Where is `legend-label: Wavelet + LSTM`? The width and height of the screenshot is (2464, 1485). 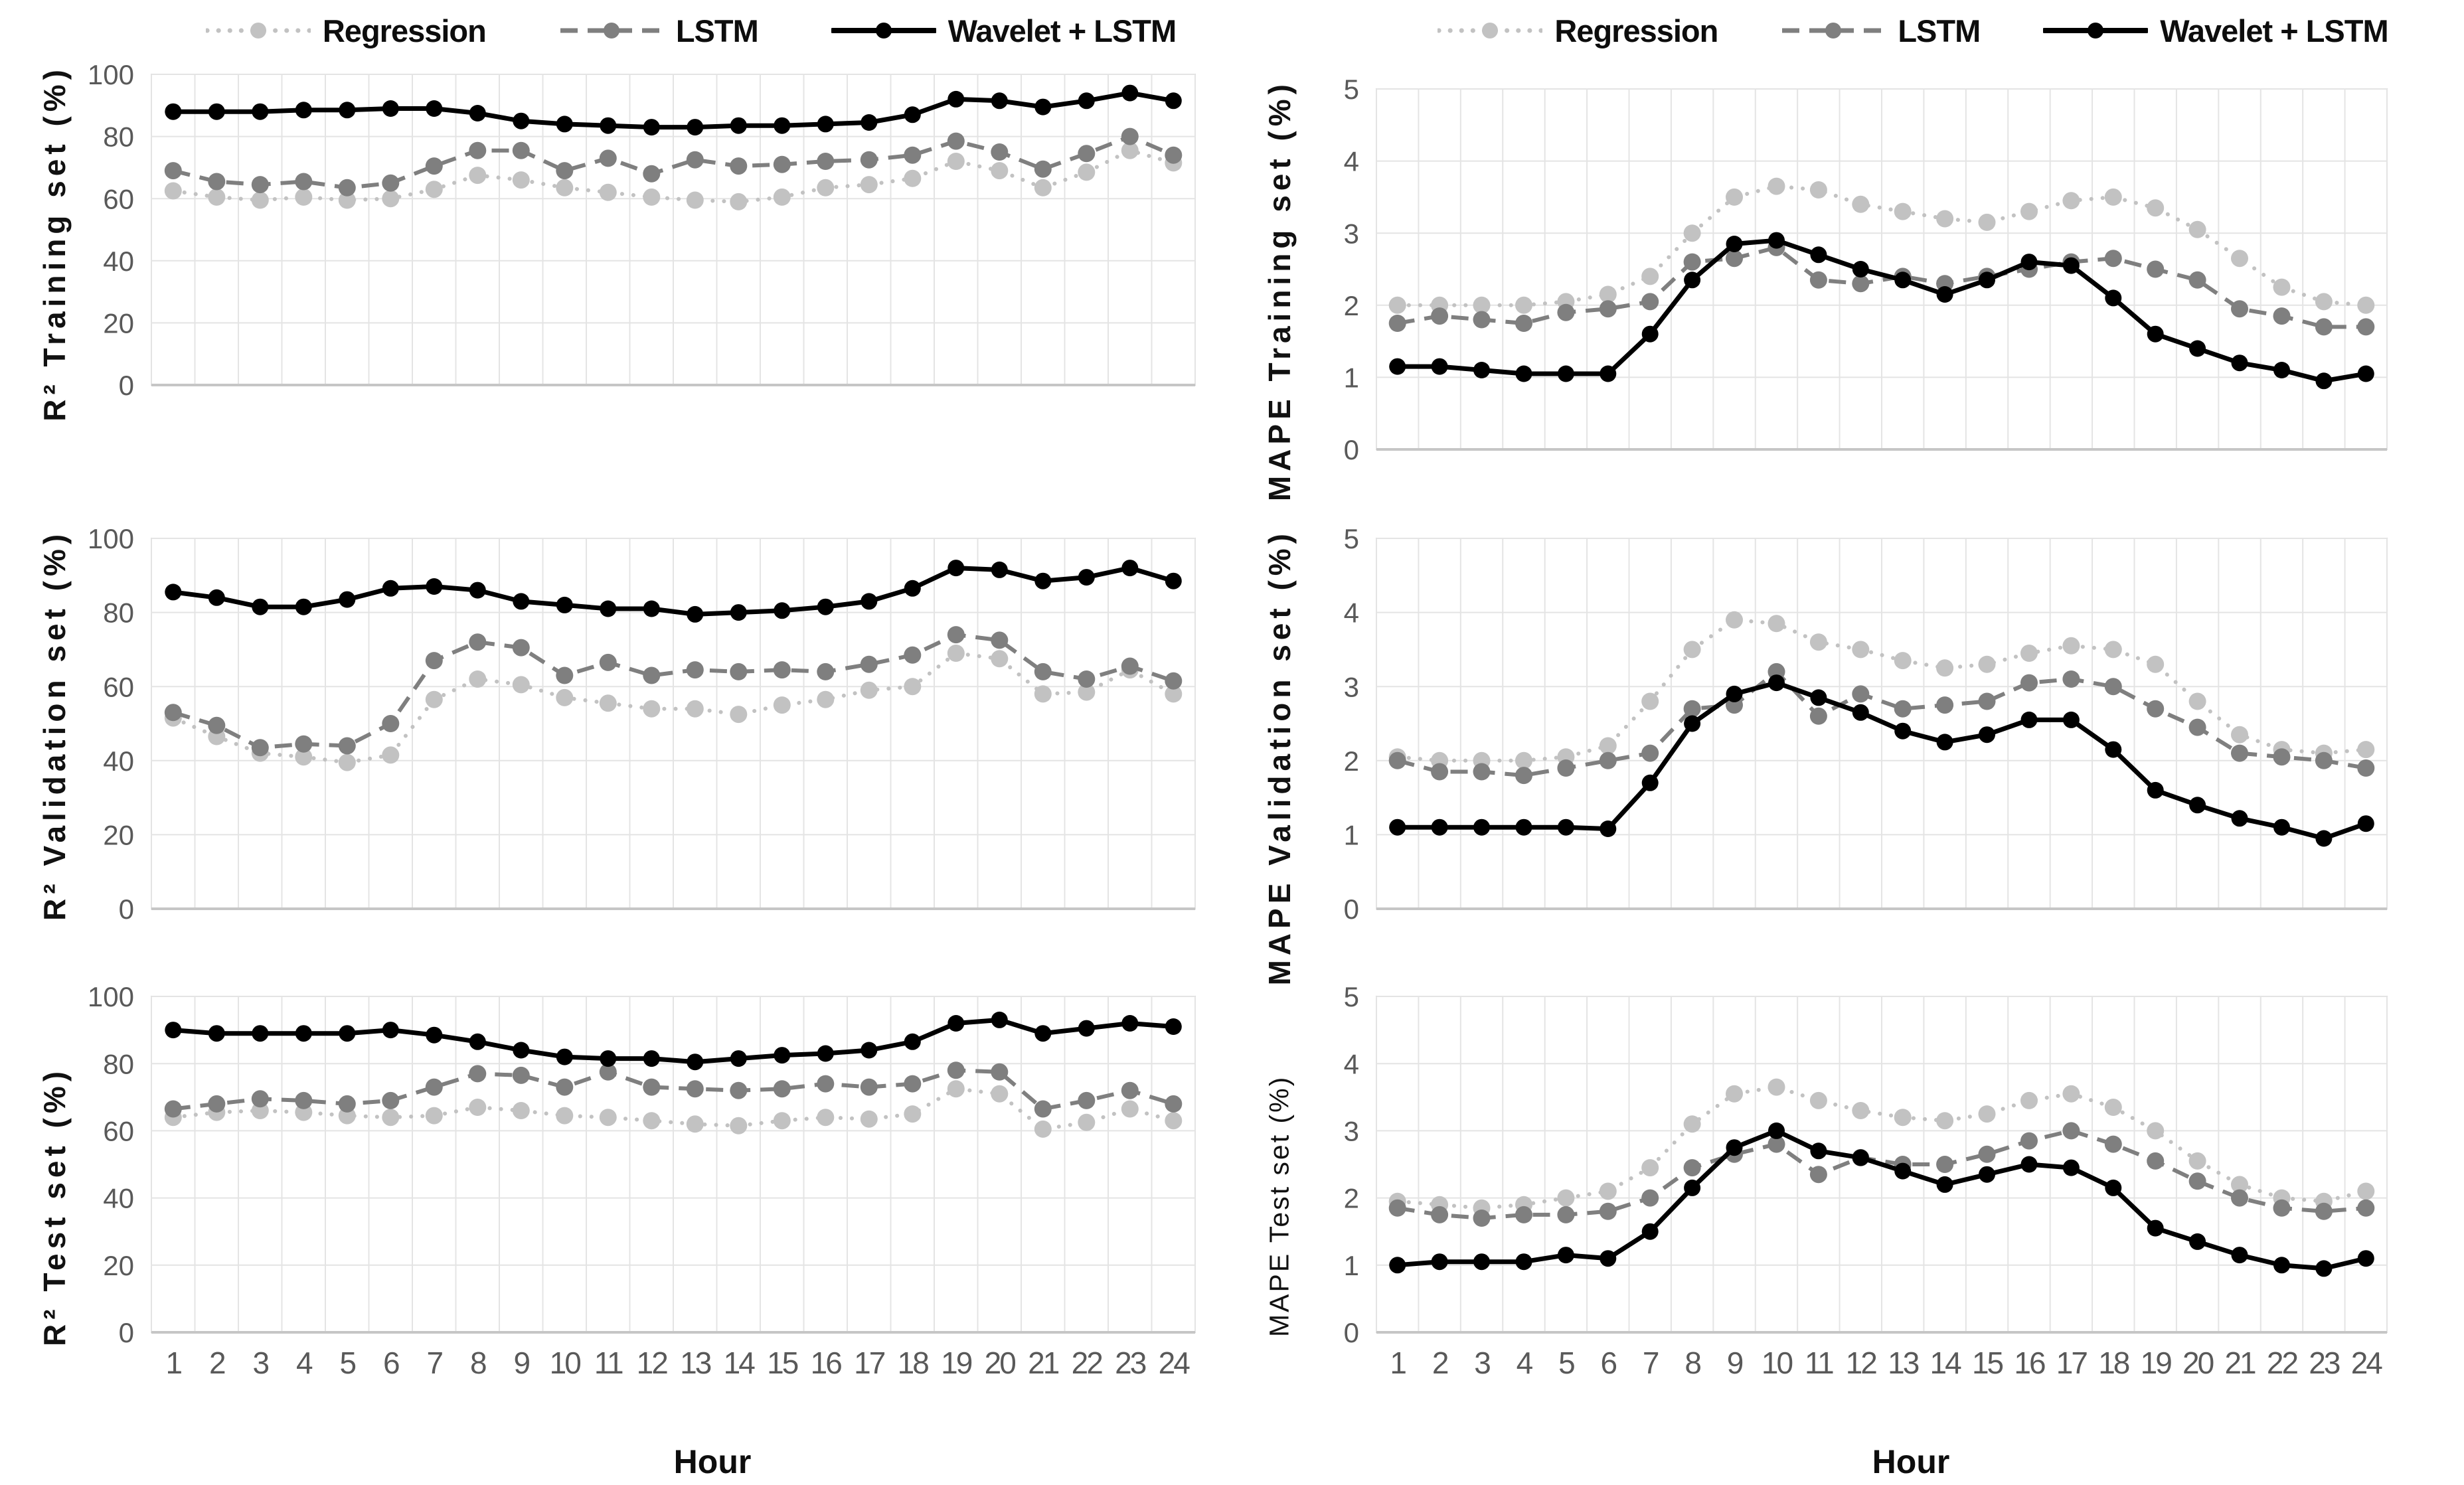 legend-label: Wavelet + LSTM is located at coordinates (2274, 30).